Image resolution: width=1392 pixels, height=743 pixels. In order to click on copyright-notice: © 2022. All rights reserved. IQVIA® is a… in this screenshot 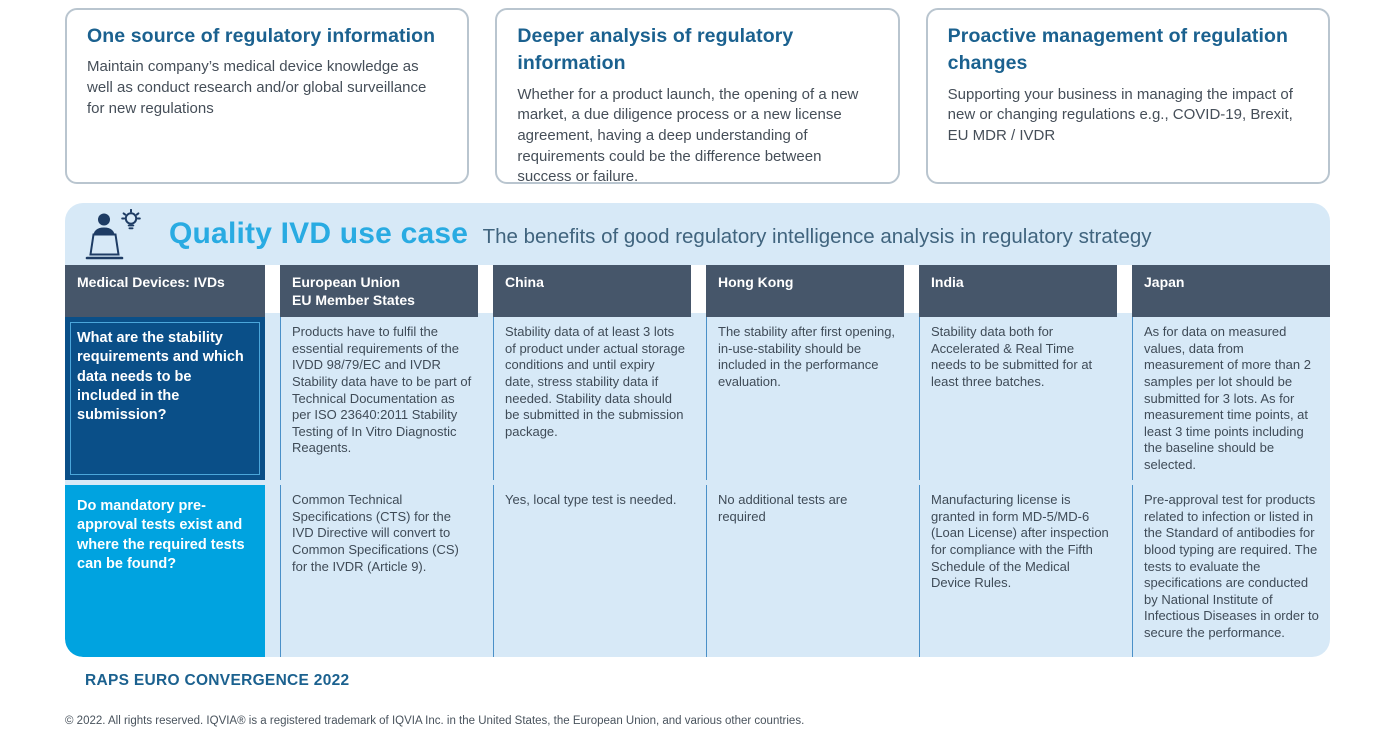, I will do `click(435, 721)`.